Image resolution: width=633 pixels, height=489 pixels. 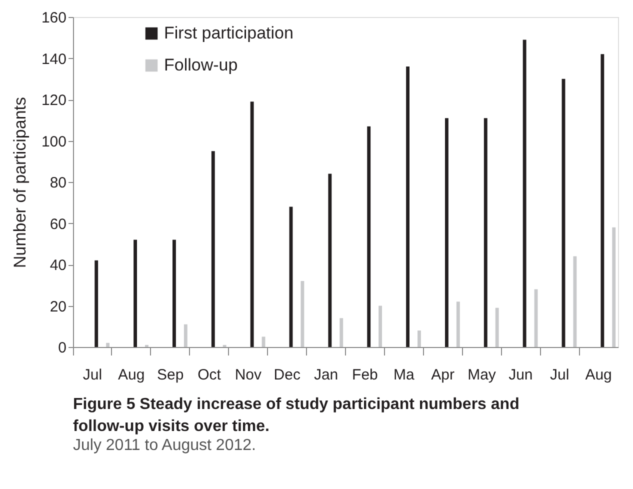 What do you see at coordinates (58, 265) in the screenshot?
I see `y-tick-label: 40` at bounding box center [58, 265].